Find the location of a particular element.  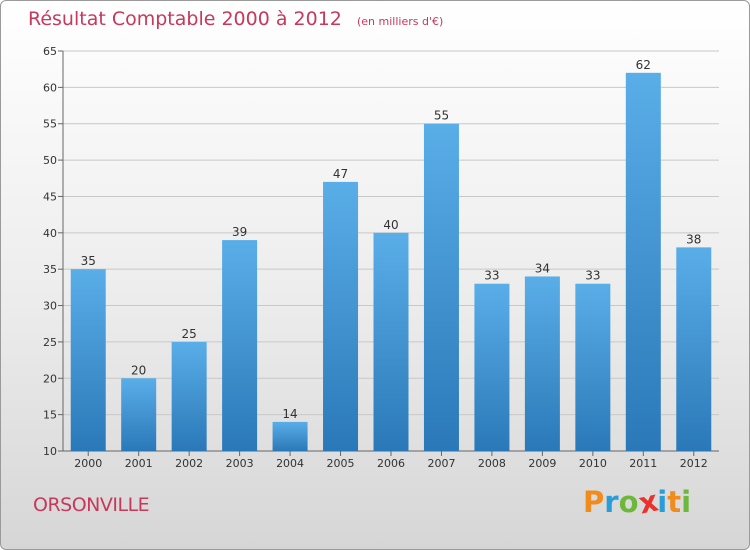

bar-2004 is located at coordinates (290, 436).